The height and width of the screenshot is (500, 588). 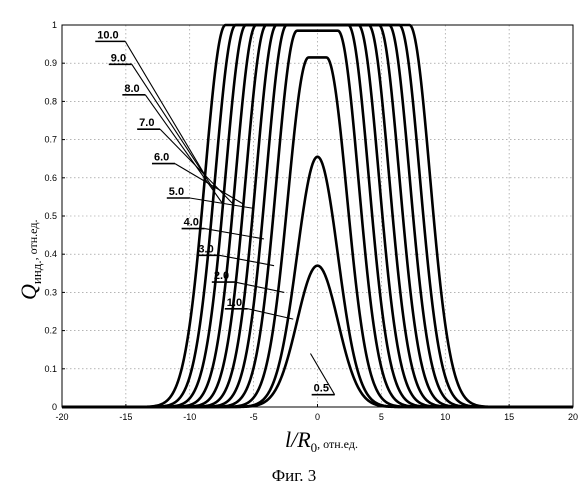 What do you see at coordinates (50, 216) in the screenshot?
I see `y-tick-label: 0.5` at bounding box center [50, 216].